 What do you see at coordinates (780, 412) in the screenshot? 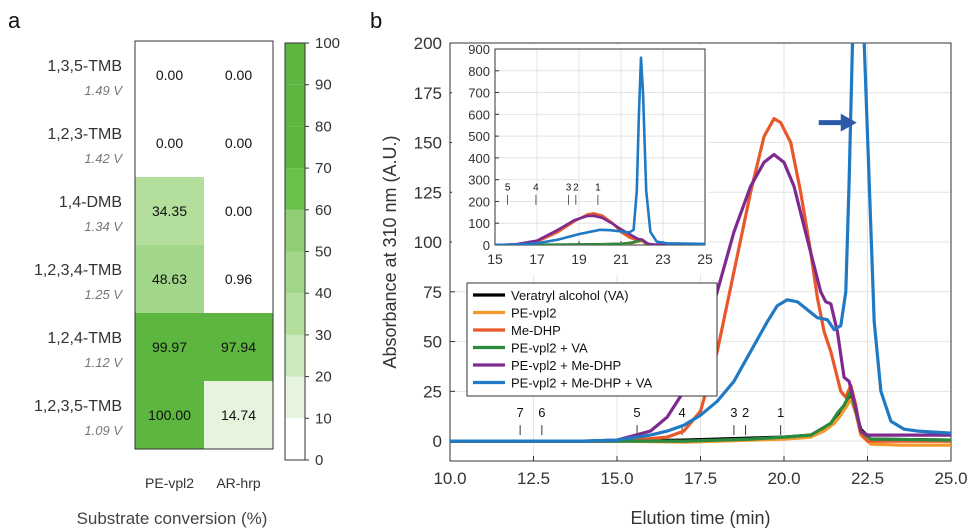
I see `peak-marker-label: 1` at bounding box center [780, 412].